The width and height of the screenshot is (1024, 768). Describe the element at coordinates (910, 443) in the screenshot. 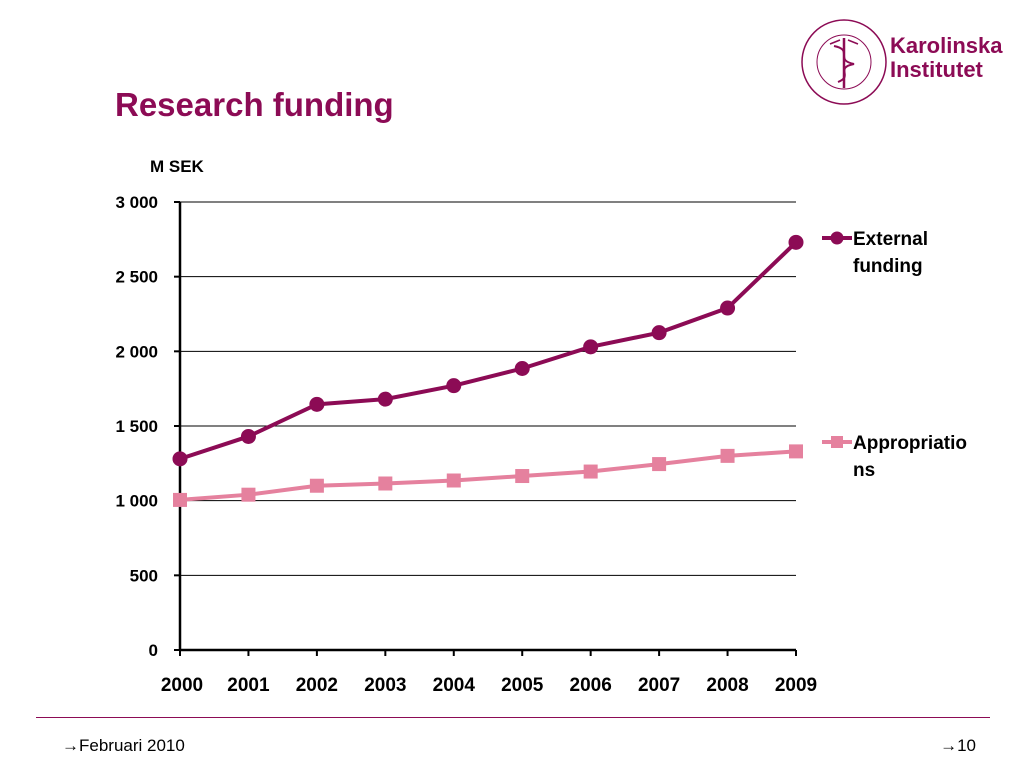

I see `legend-label: Appropriatio` at that location.